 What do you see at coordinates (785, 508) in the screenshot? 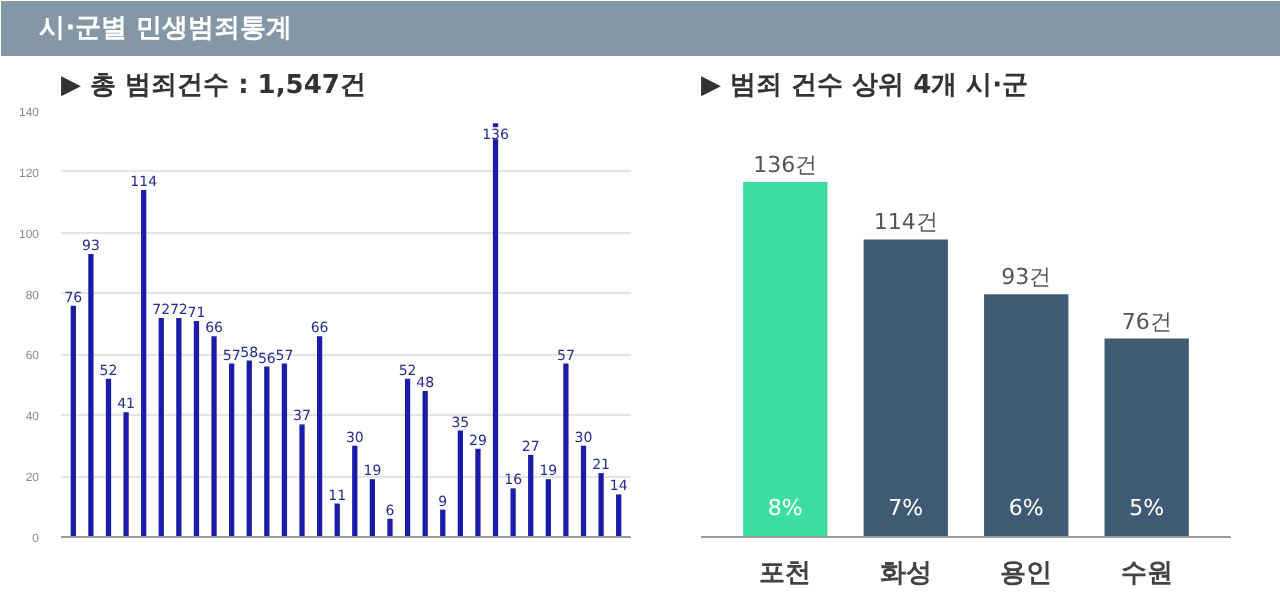
I see `annotation: 8%` at bounding box center [785, 508].